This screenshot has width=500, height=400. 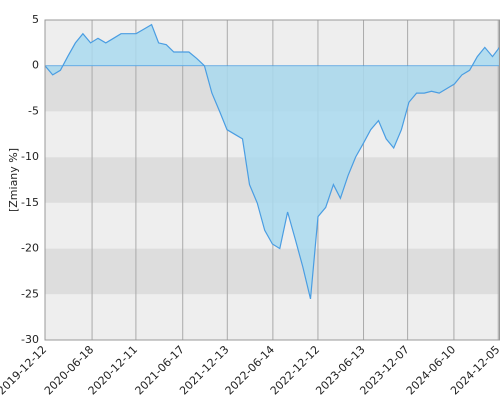 I want to click on y-tick-label: -5, so click(x=33, y=110).